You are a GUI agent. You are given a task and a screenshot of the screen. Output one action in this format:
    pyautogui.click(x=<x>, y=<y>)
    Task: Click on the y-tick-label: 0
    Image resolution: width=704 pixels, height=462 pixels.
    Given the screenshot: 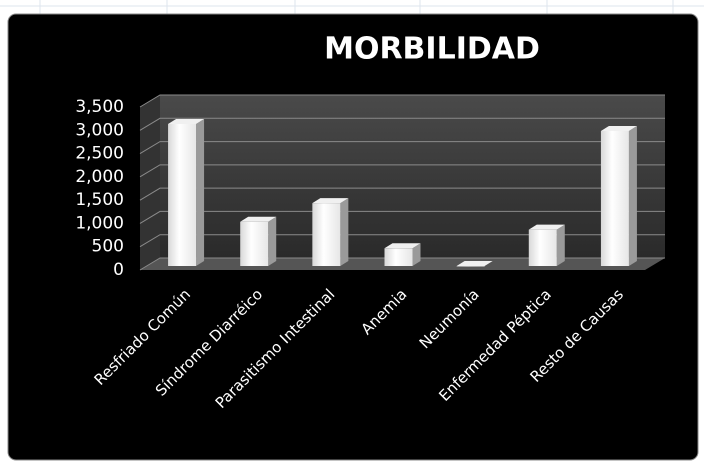 What is the action you would take?
    pyautogui.click(x=118, y=270)
    